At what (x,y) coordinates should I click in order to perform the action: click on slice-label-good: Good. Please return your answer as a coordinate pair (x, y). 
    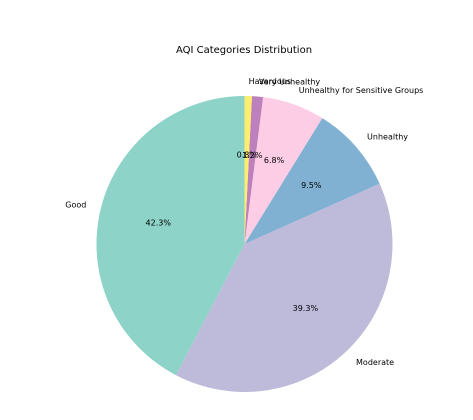
    Looking at the image, I should click on (75, 205).